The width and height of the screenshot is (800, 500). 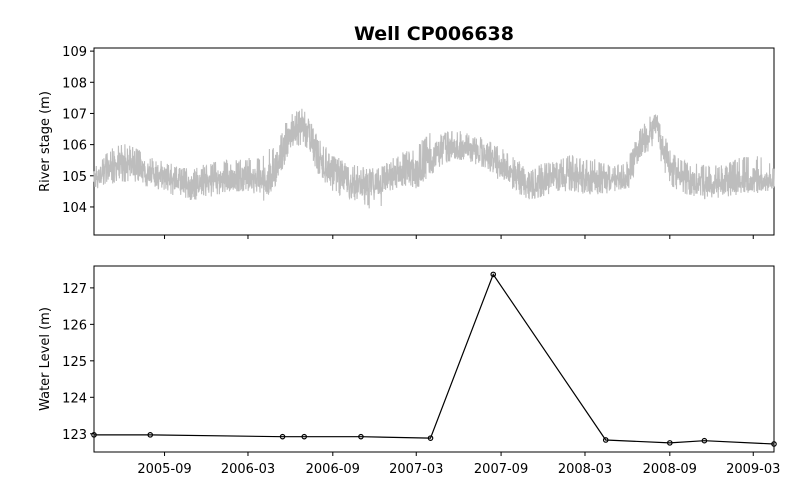 What do you see at coordinates (434, 34) in the screenshot?
I see `figure-title: Well CP006638` at bounding box center [434, 34].